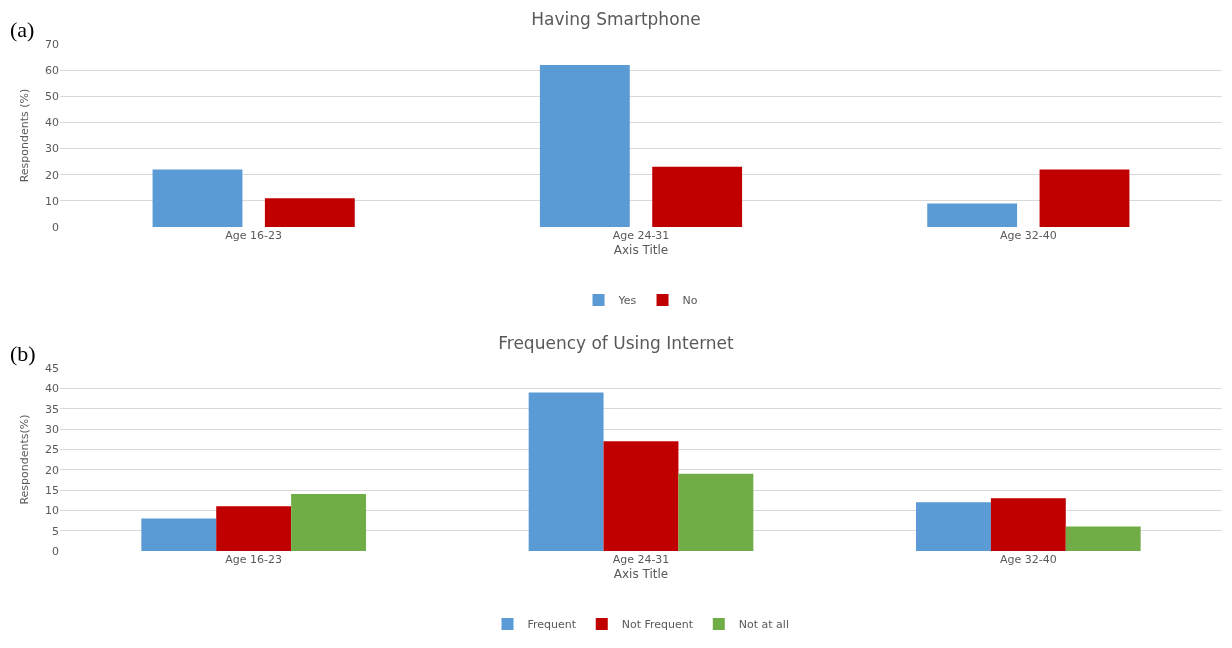 The height and width of the screenshot is (648, 1232). What do you see at coordinates (627, 301) in the screenshot?
I see `legend-label: Yes` at bounding box center [627, 301].